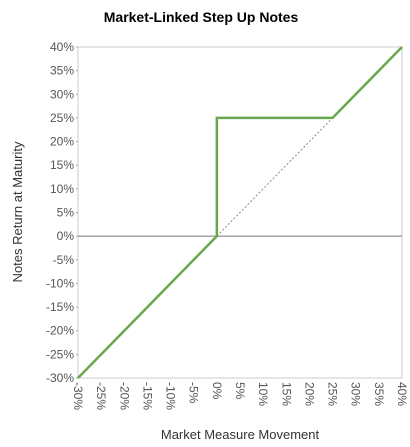  I want to click on y-tick-label: 30%, so click(62, 94).